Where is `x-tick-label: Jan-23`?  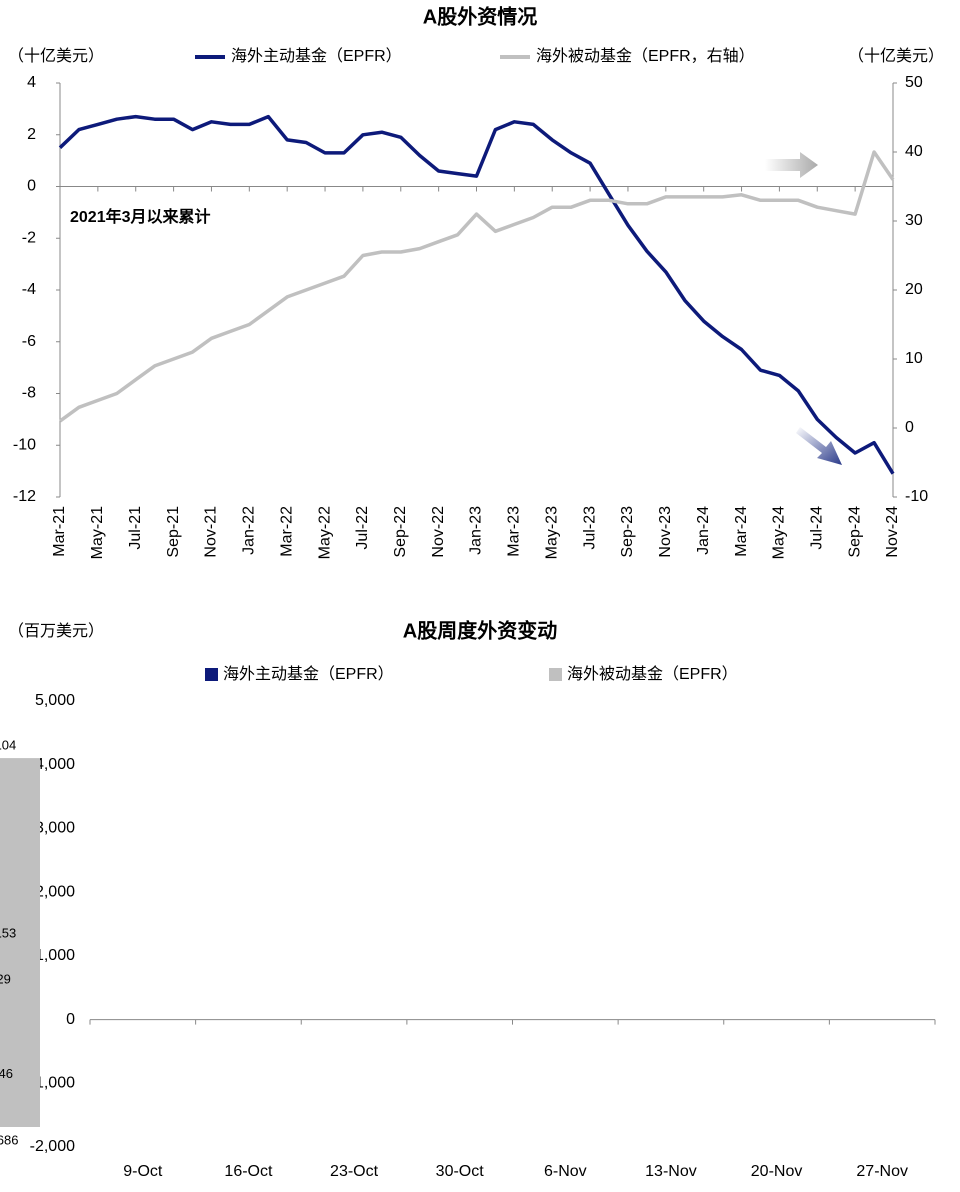 x-tick-label: Jan-23 is located at coordinates (476, 530).